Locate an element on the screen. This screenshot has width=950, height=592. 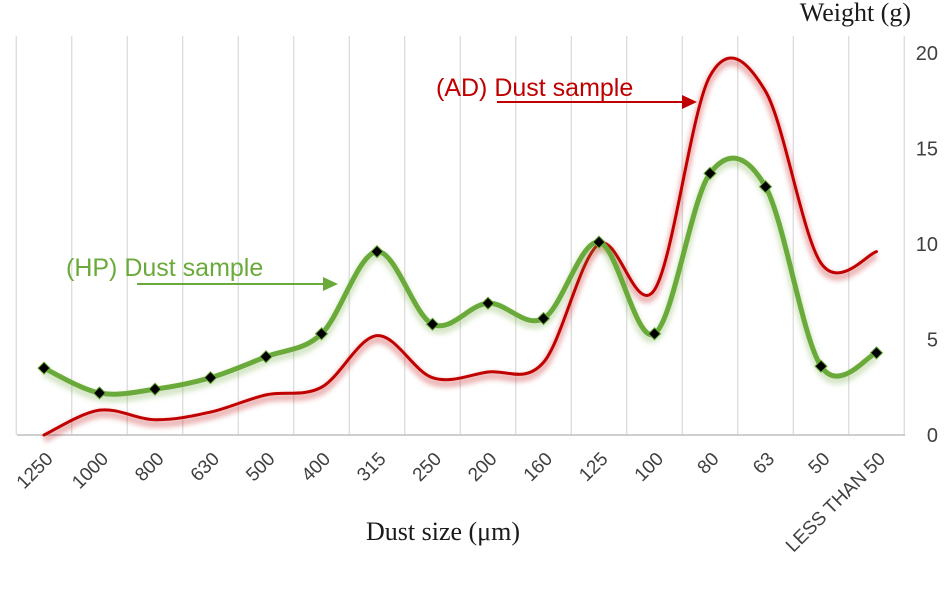
x-tick-label: 315 is located at coordinates (371, 467).